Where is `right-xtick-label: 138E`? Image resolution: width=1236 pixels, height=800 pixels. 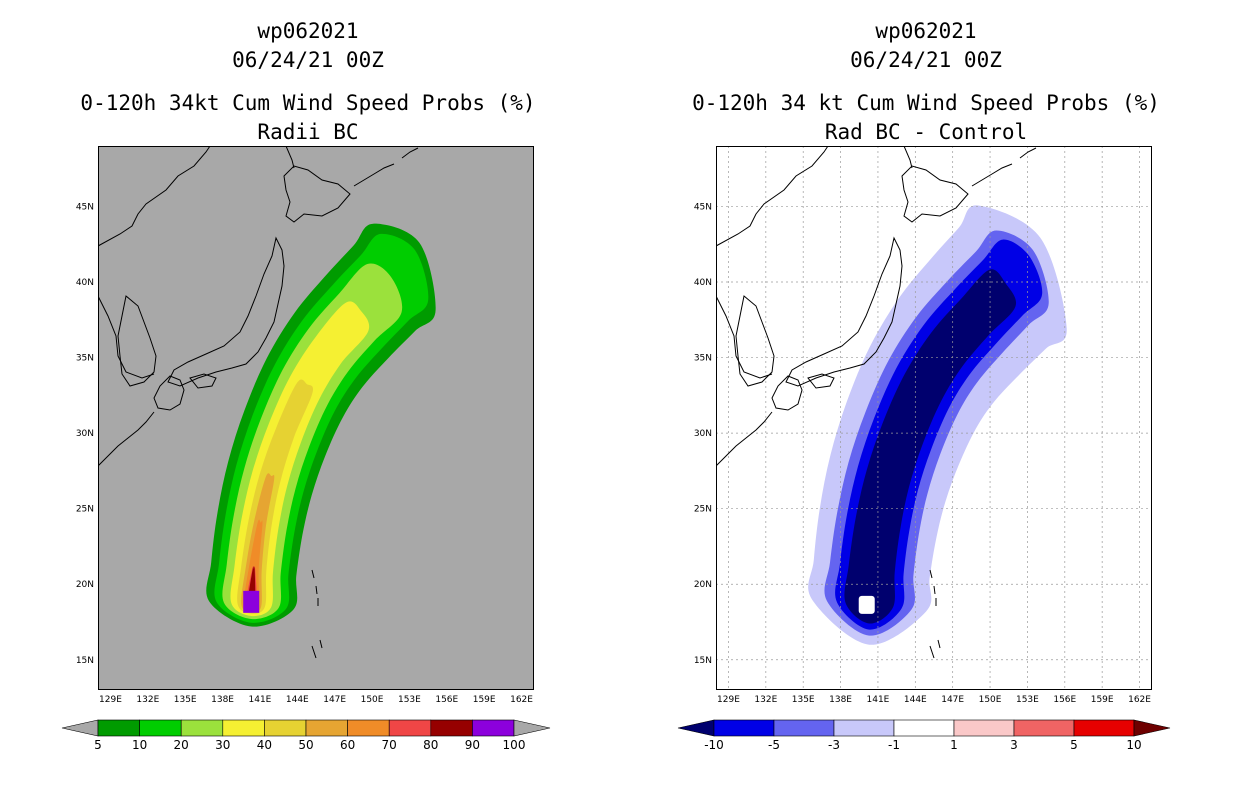
right-xtick-label: 138E is located at coordinates (840, 700).